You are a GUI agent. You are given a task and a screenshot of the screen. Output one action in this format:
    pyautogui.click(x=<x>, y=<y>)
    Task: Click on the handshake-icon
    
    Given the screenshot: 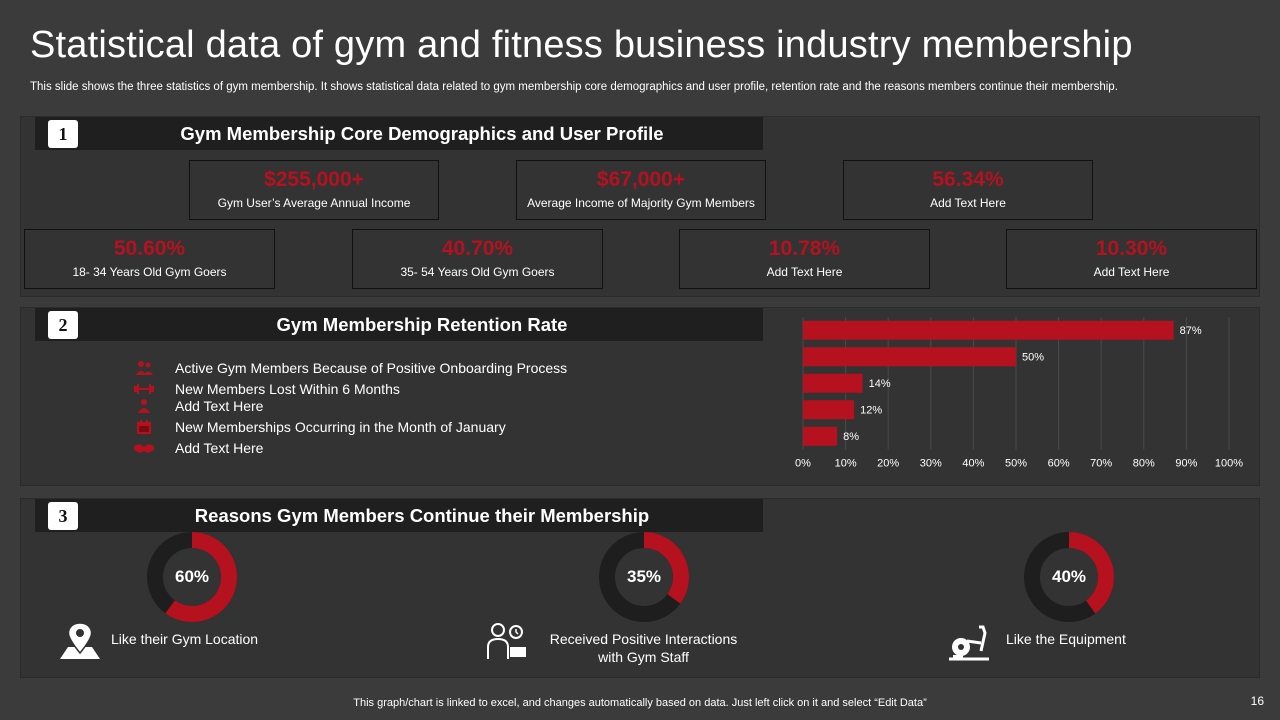 What is the action you would take?
    pyautogui.click(x=144, y=448)
    